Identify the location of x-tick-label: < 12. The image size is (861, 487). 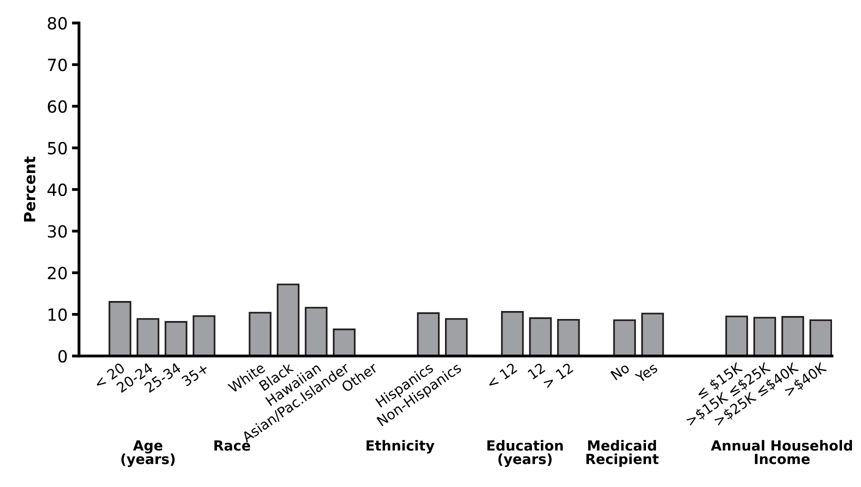
(502, 375).